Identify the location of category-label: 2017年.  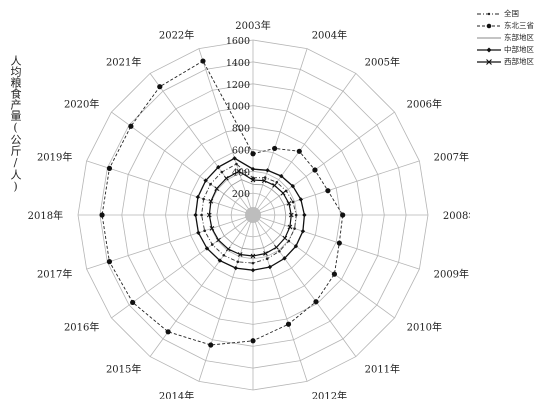
(54, 274).